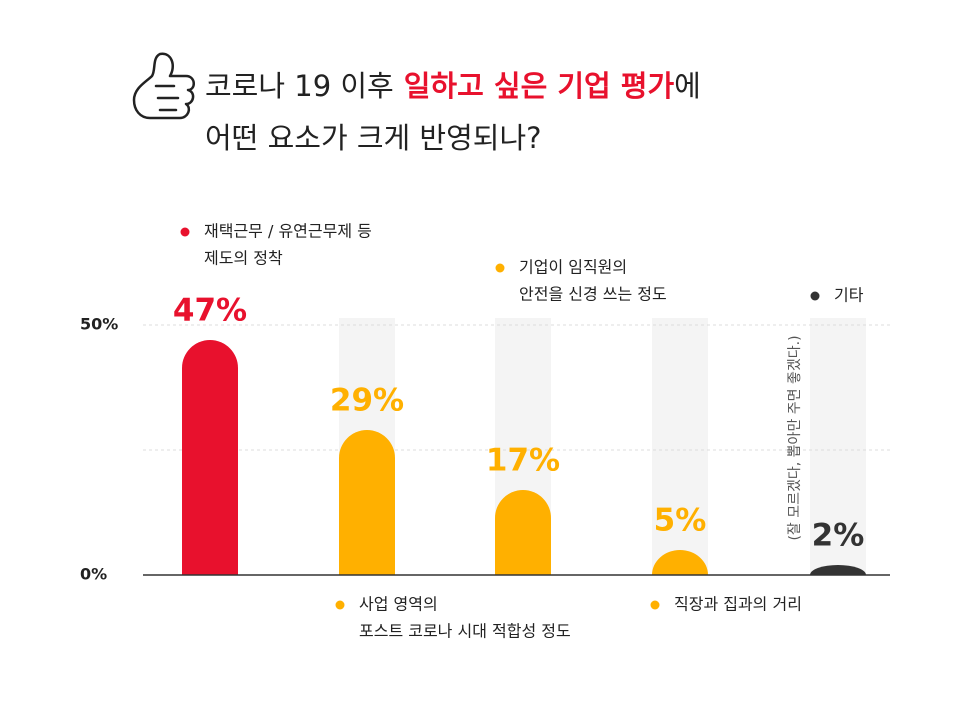 This screenshot has height=708, width=960. I want to click on title-text: 코로나 19 이후, so click(299, 86).